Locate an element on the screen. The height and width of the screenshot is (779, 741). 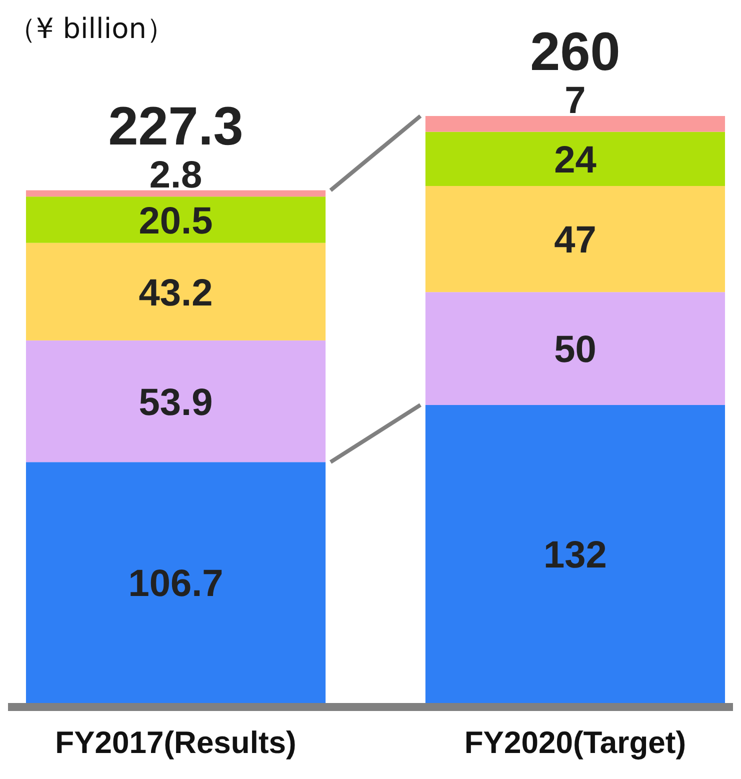
total-label: 227.3 is located at coordinates (176, 126).